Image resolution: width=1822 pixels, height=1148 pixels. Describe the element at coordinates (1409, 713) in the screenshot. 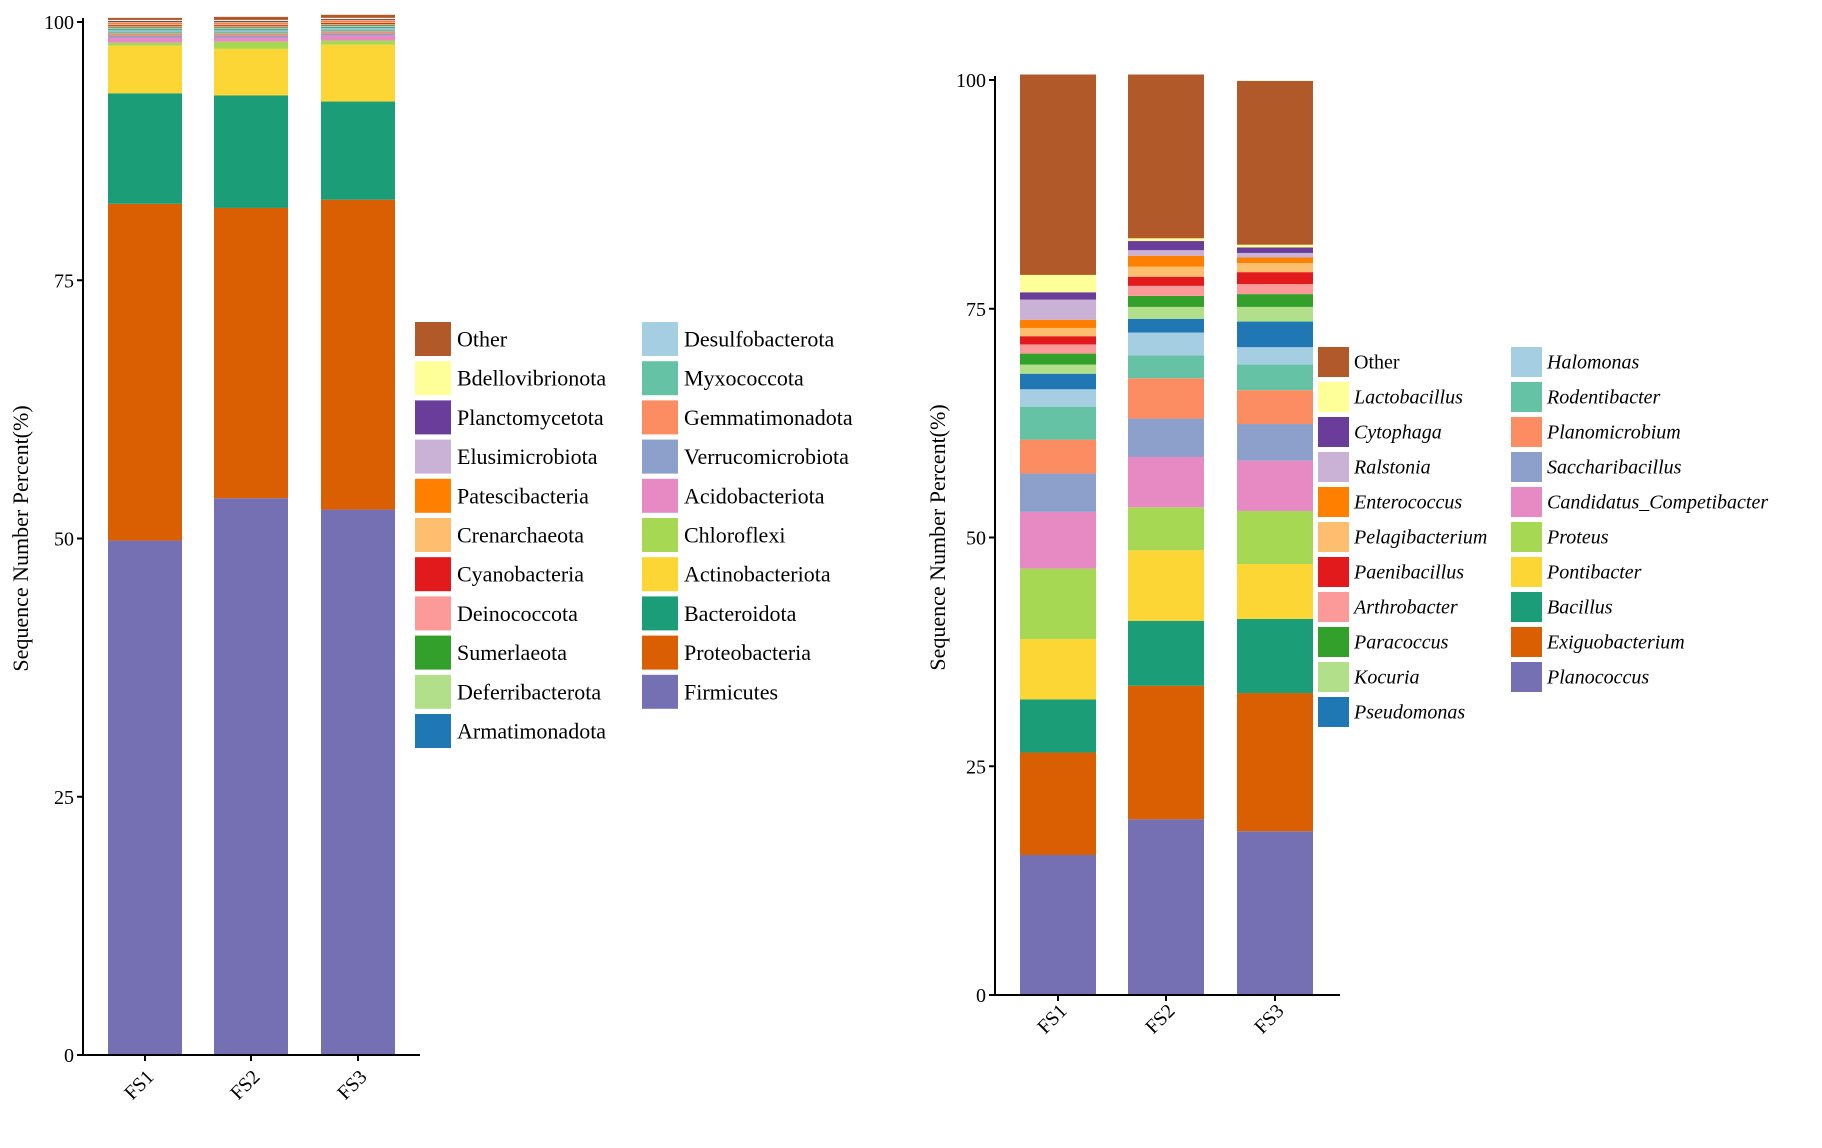

I see `legend-label: Pseudomonas` at that location.